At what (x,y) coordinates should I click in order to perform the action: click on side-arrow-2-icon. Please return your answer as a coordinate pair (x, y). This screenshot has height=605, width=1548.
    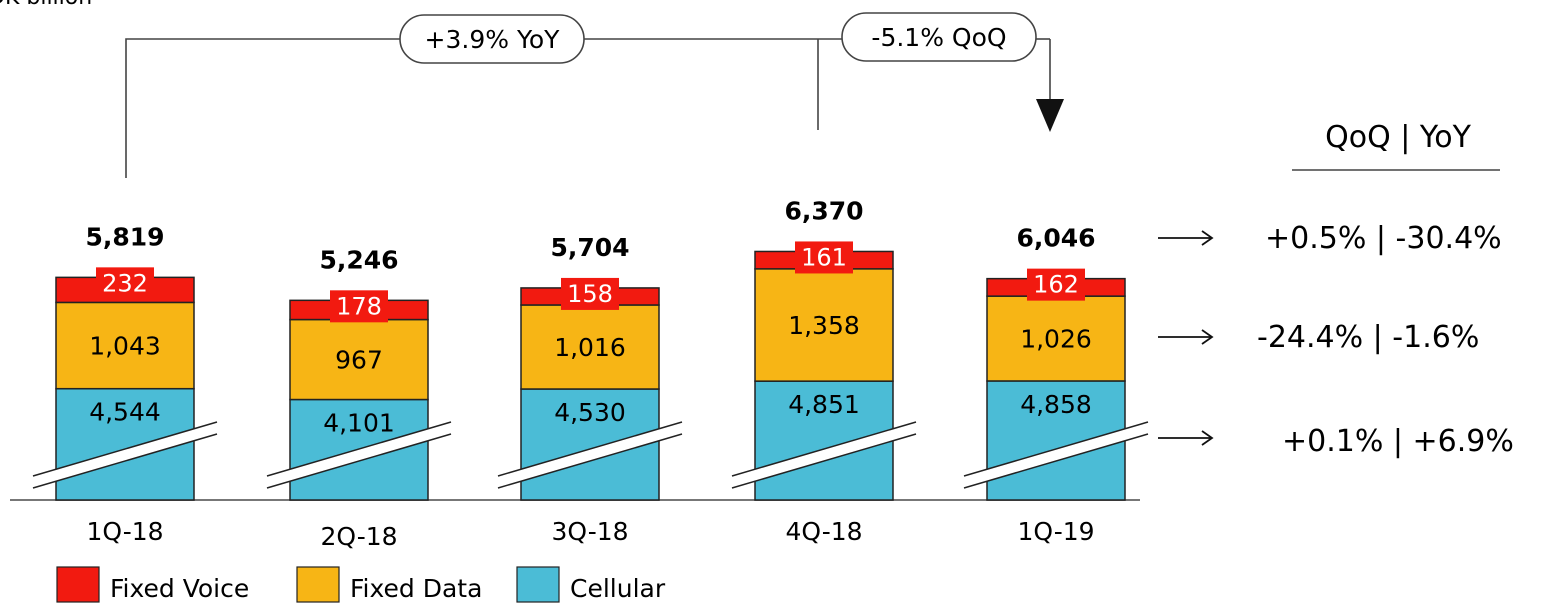
    Looking at the image, I should click on (1186, 337).